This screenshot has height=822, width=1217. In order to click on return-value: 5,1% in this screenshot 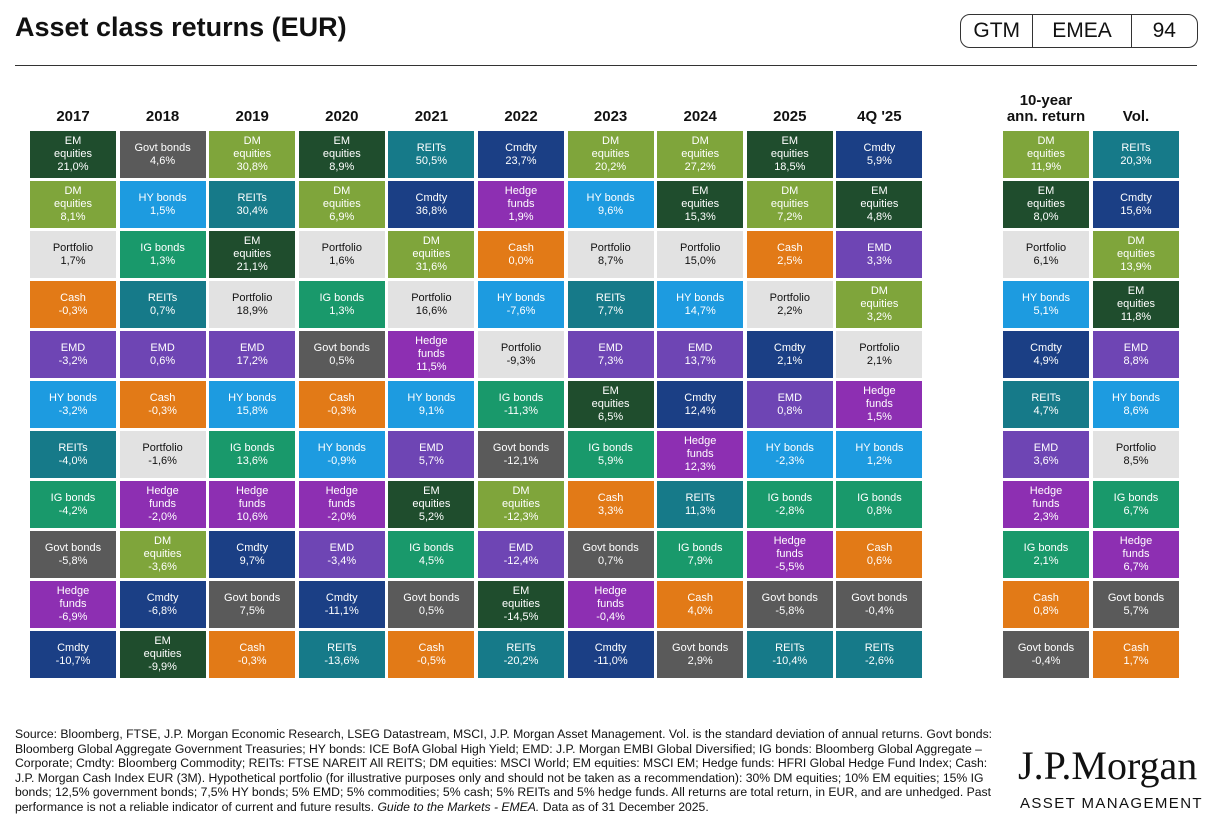, I will do `click(1046, 310)`.